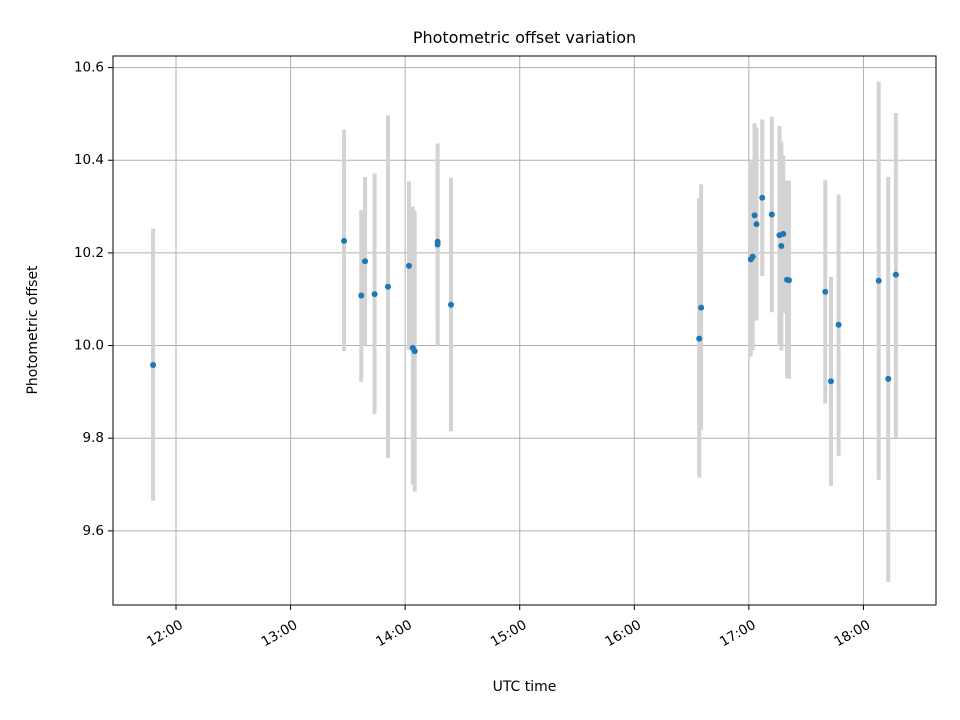 Image resolution: width=960 pixels, height=720 pixels. What do you see at coordinates (33, 330) in the screenshot?
I see `y-axis-label: Photometric offset` at bounding box center [33, 330].